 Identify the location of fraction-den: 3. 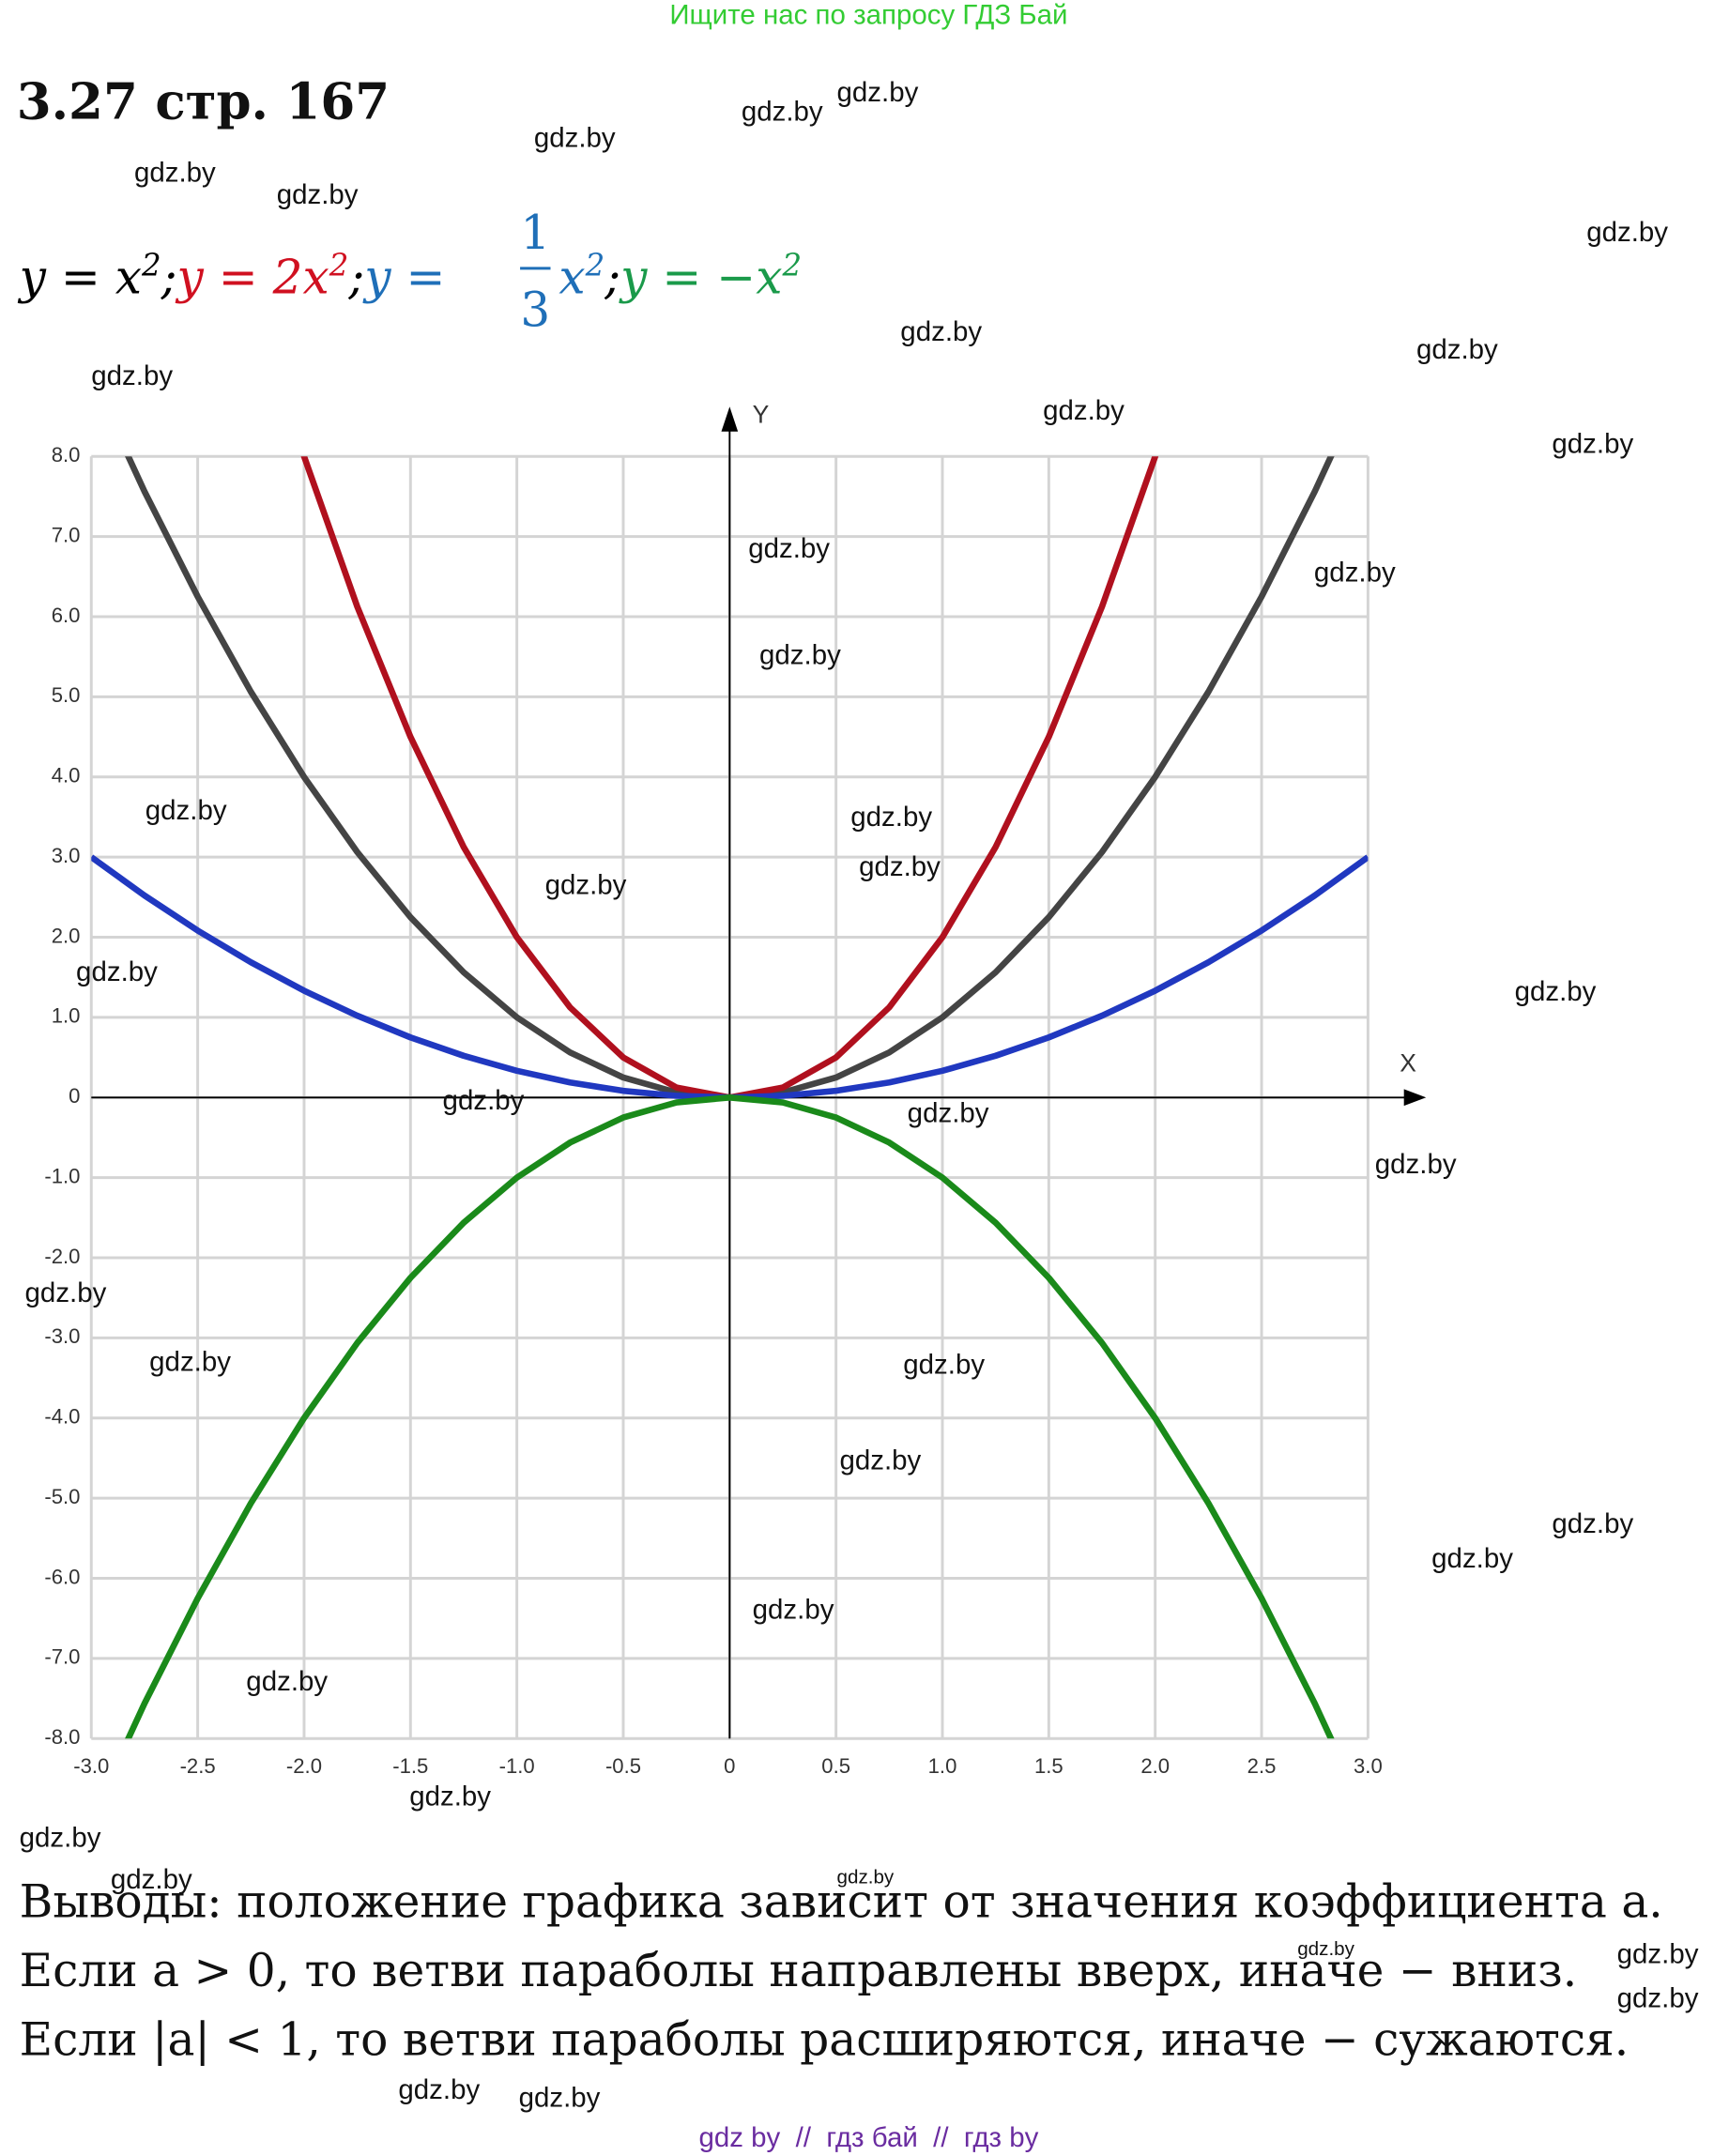
(535, 310).